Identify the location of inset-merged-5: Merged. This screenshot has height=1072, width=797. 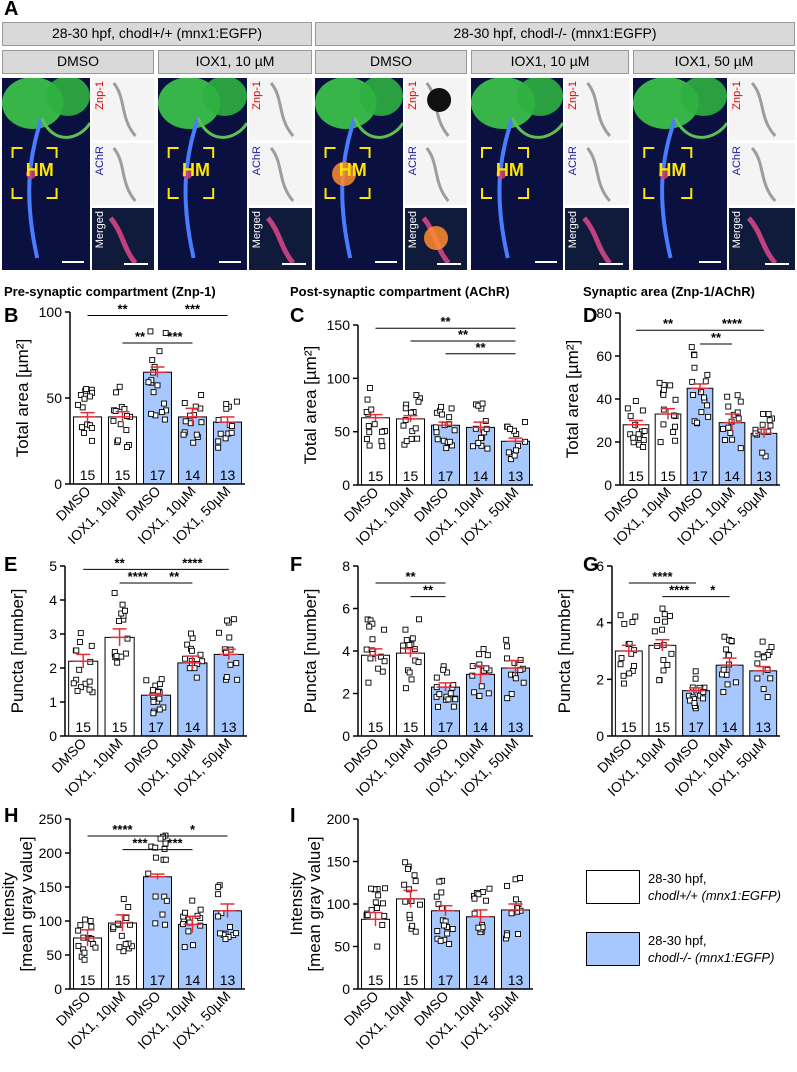
(762, 239).